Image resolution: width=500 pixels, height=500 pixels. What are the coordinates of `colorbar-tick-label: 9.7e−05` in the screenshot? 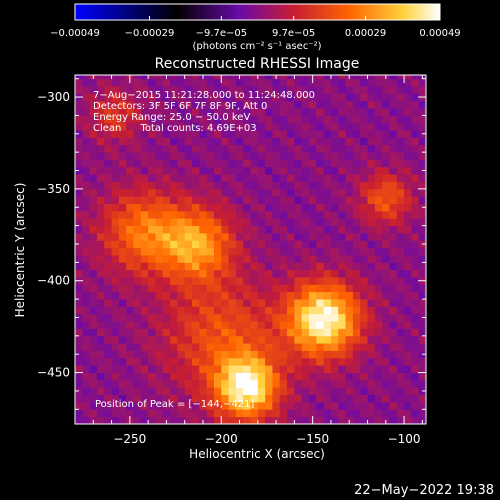 It's located at (293, 33).